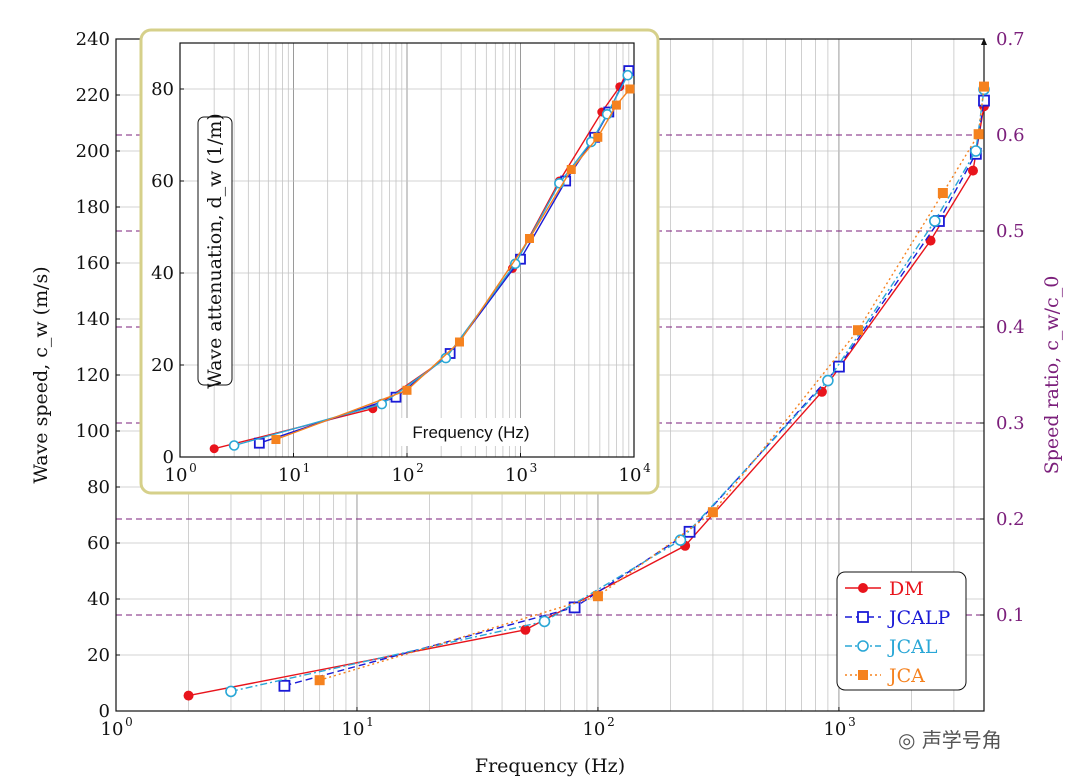 The width and height of the screenshot is (1069, 783). Describe the element at coordinates (884, 589) in the screenshot. I see `legend-item-dm: DM` at that location.